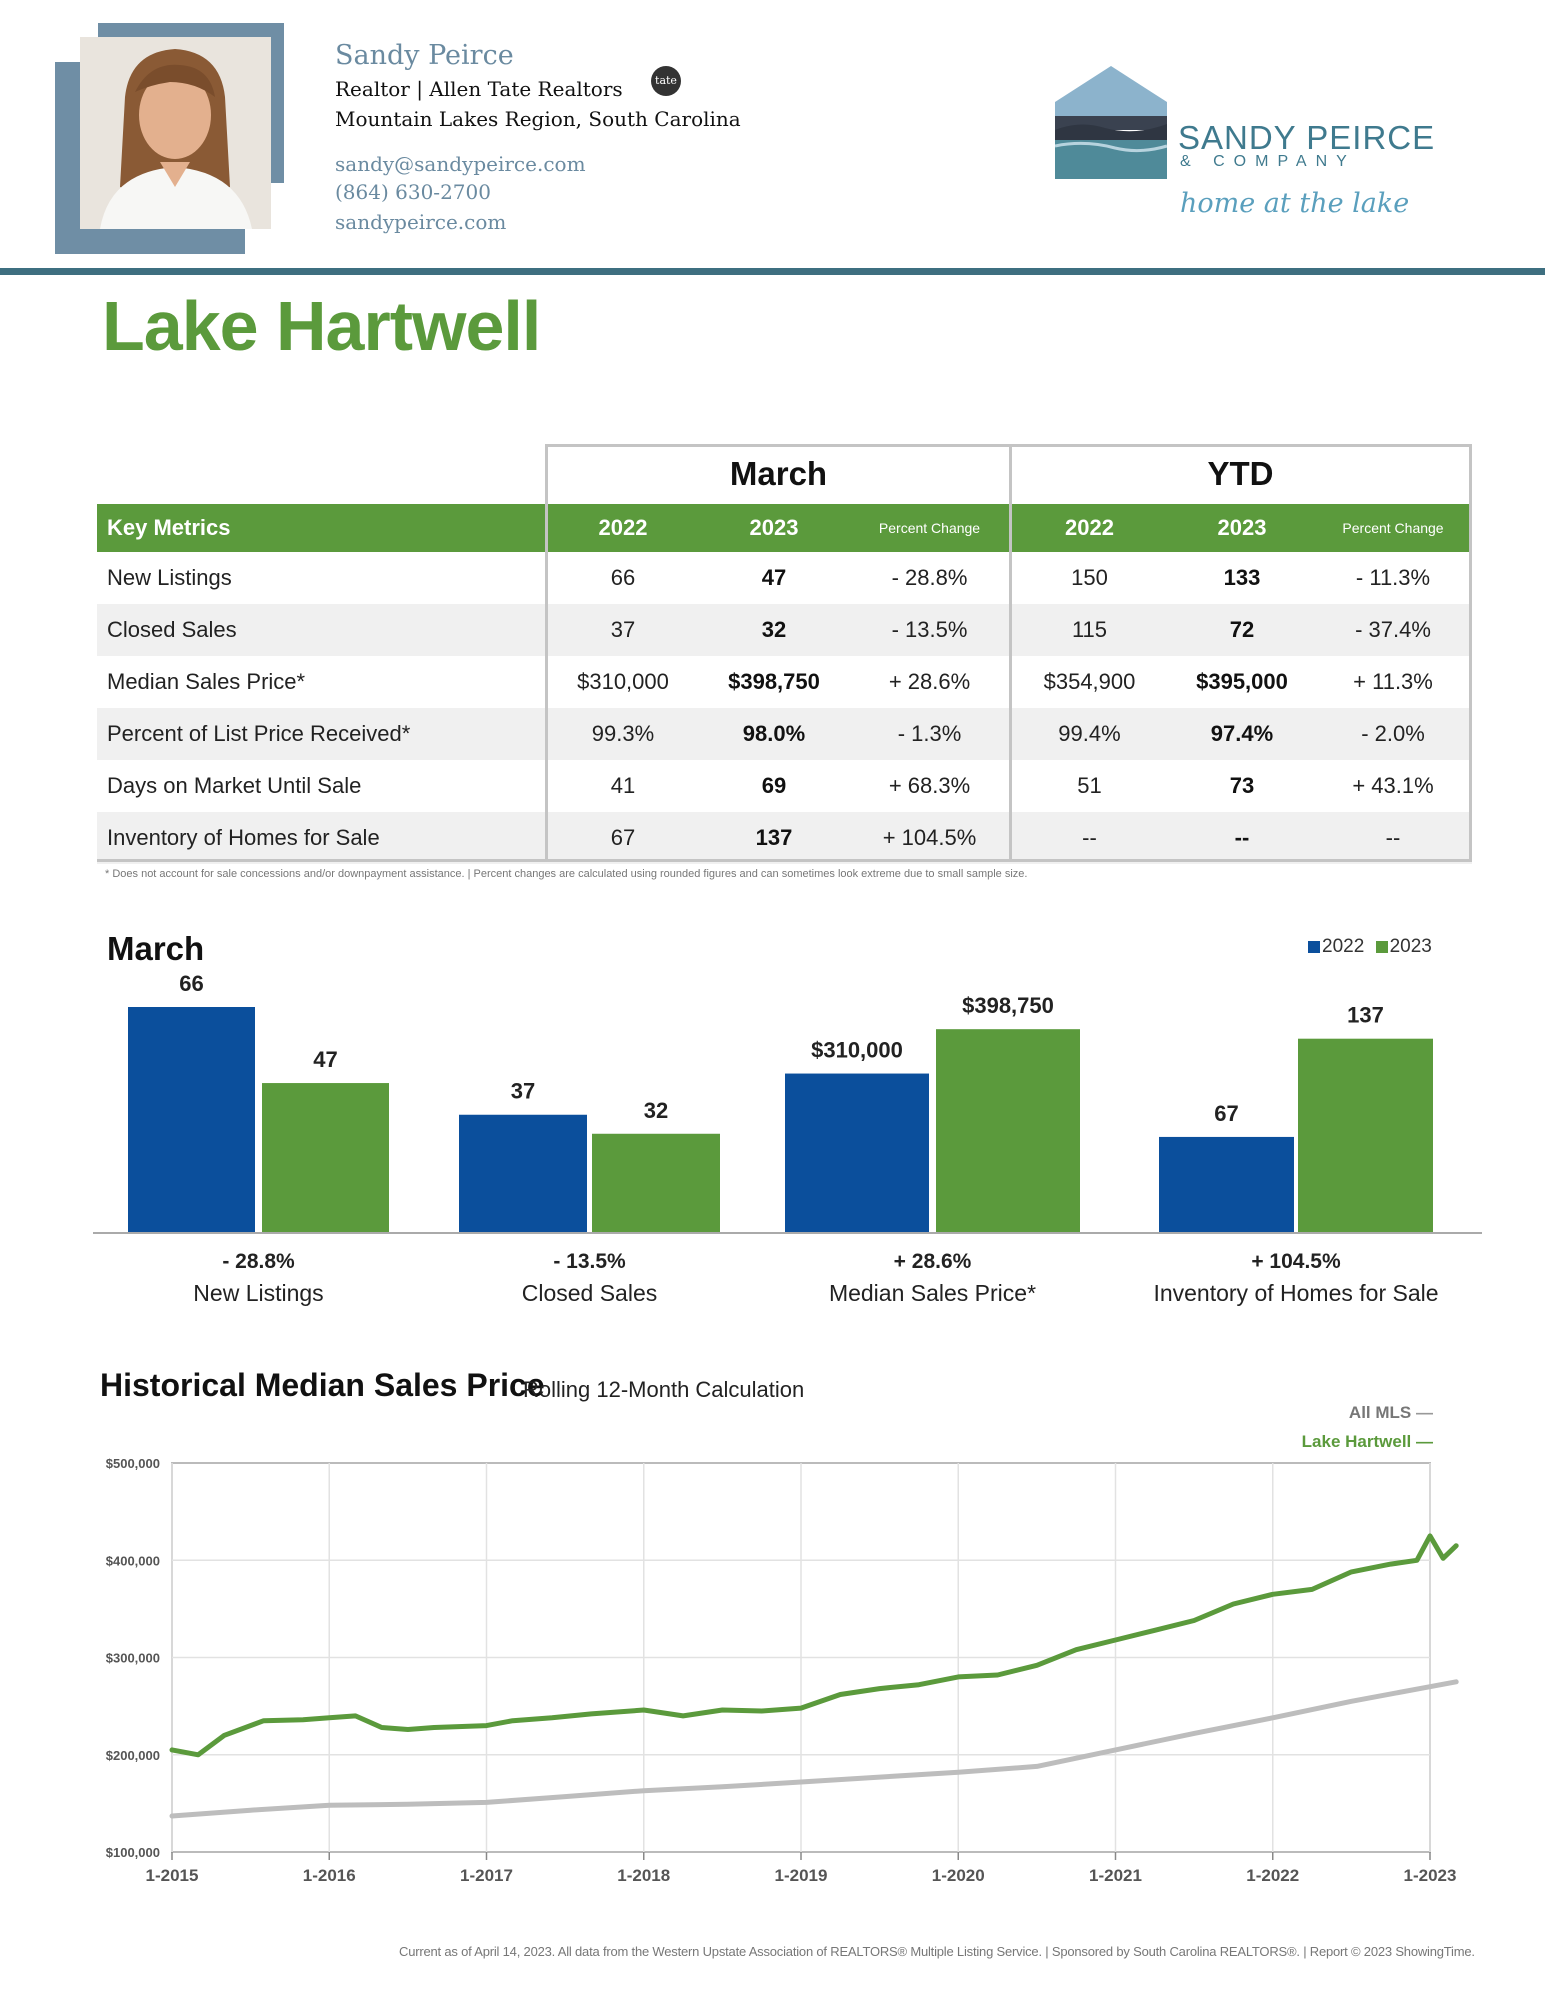 The height and width of the screenshot is (2000, 1545). What do you see at coordinates (1380, 1412) in the screenshot?
I see `legend-label-all-mls: All MLS` at bounding box center [1380, 1412].